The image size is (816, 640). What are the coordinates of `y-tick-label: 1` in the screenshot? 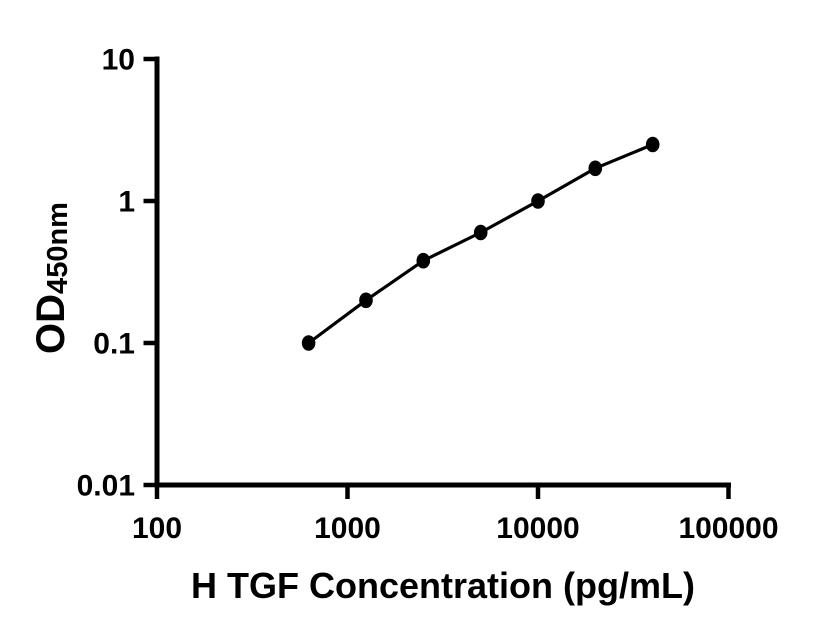 It's located at (126, 202).